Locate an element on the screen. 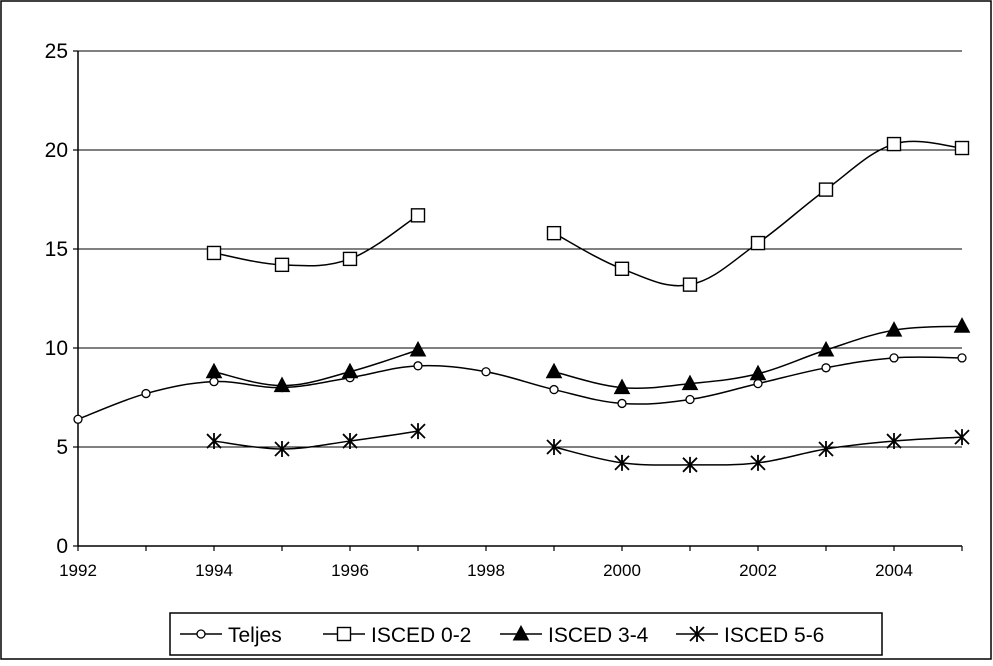  legend-item: ISCED 0-2 is located at coordinates (397, 635).